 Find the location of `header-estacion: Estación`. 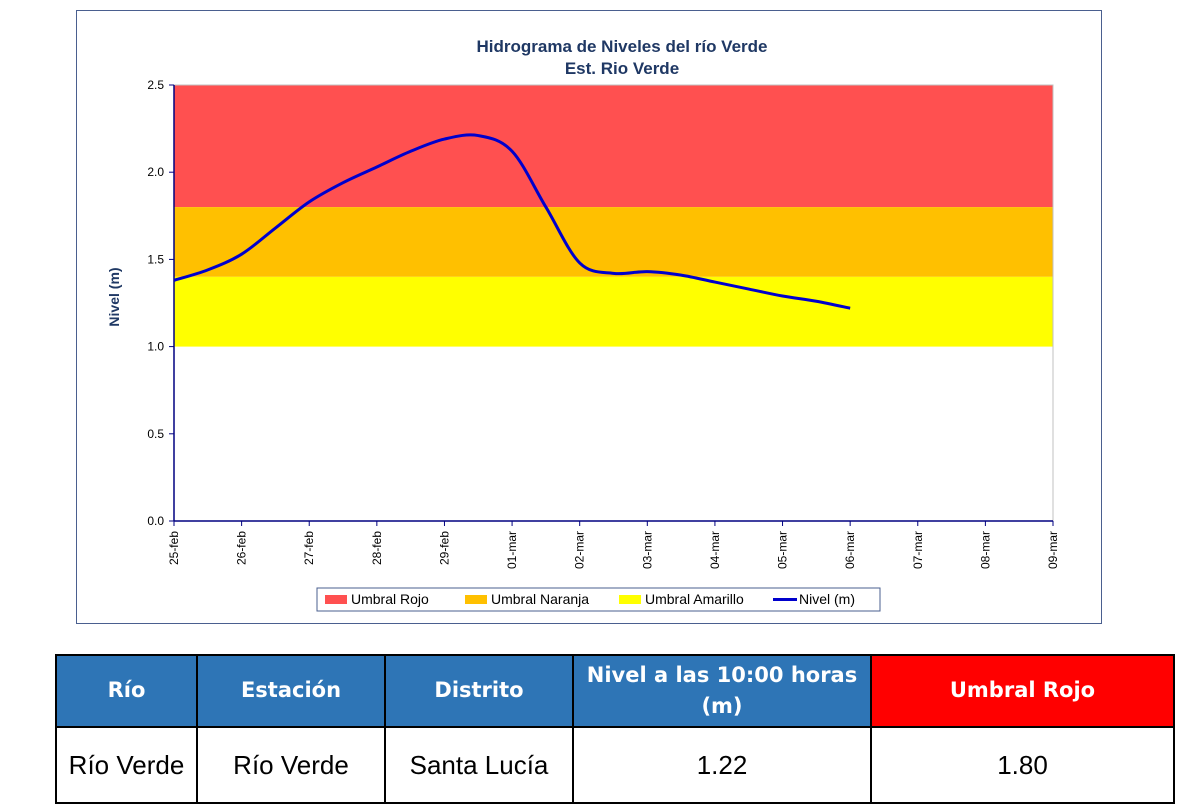

header-estacion: Estación is located at coordinates (291, 691).